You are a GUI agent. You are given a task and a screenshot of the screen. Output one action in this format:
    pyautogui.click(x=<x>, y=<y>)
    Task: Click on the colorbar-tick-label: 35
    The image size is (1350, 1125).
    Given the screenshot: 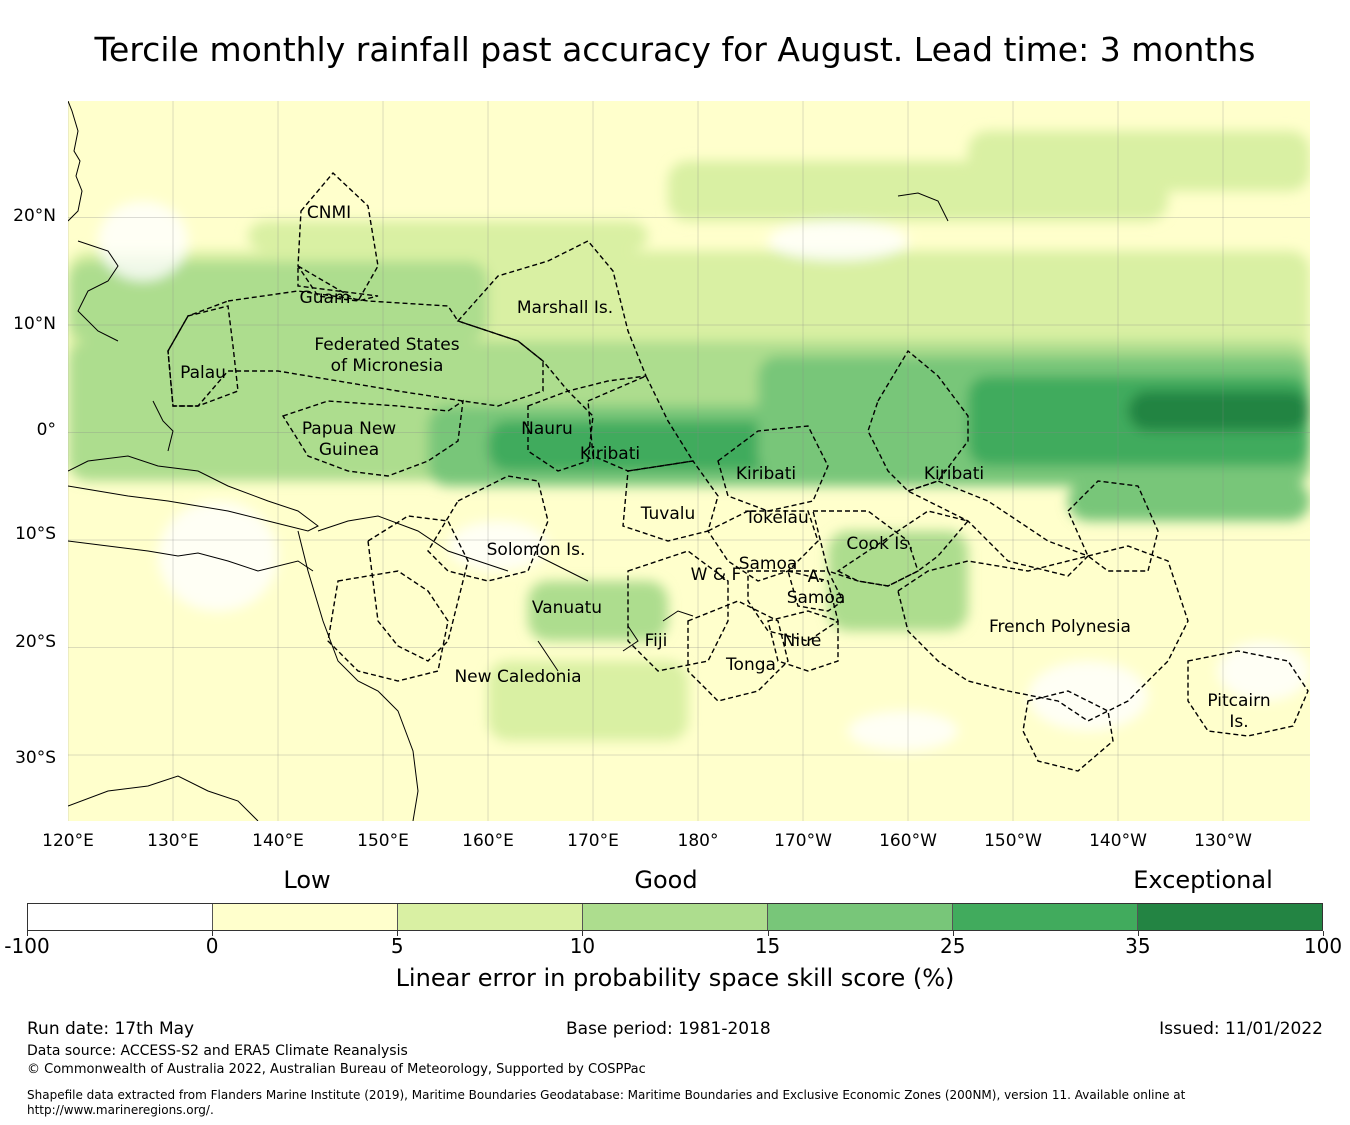 What is the action you would take?
    pyautogui.click(x=1138, y=946)
    